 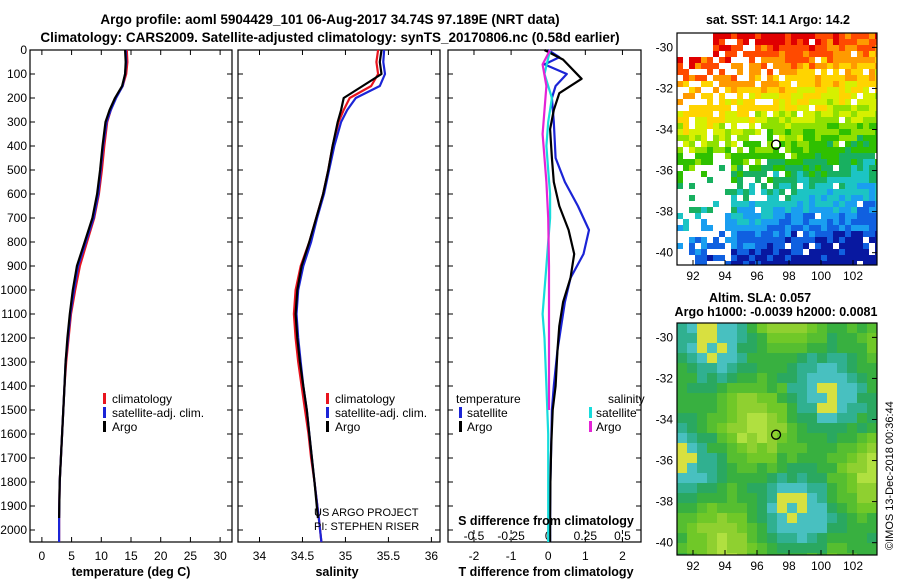 What do you see at coordinates (92, 284) in the screenshot?
I see `series-argo` at bounding box center [92, 284].